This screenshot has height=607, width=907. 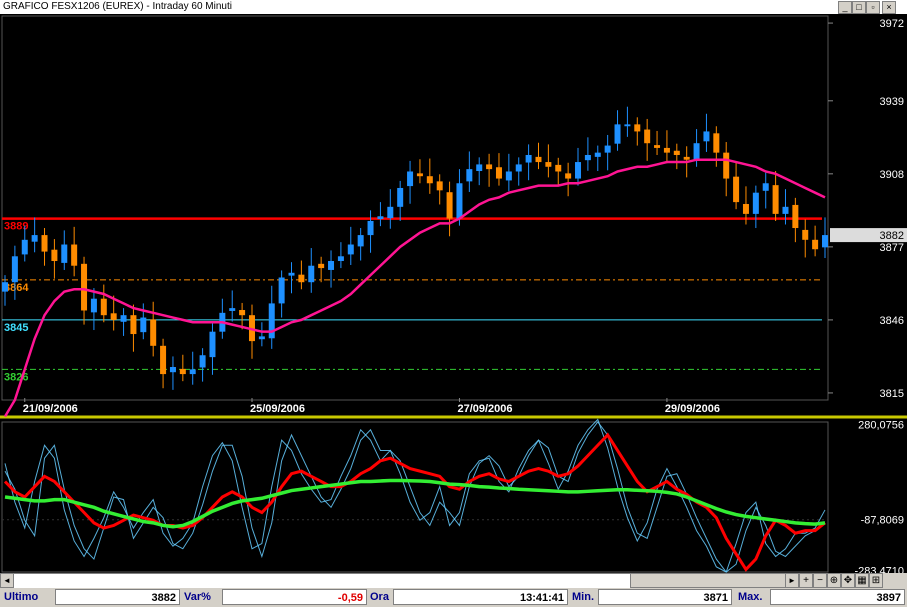 What do you see at coordinates (322, 580) in the screenshot?
I see `scroll-track` at bounding box center [322, 580].